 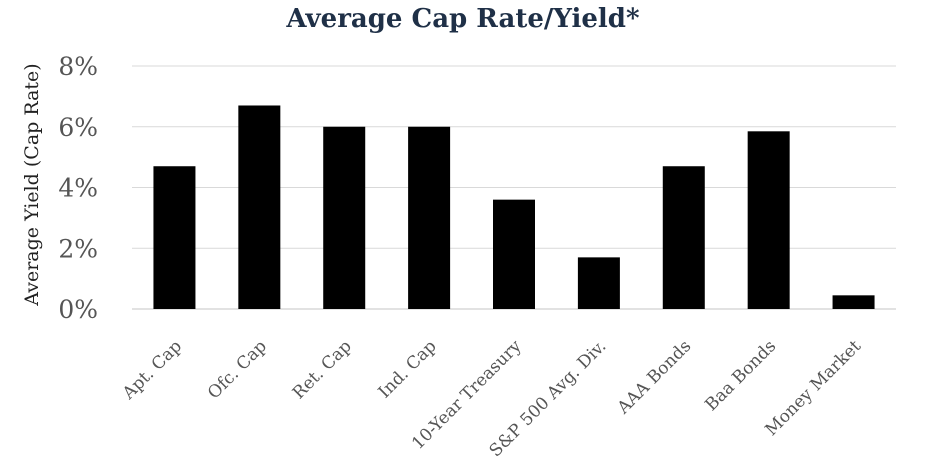 I want to click on y-tick-label: 8%, so click(x=78, y=66).